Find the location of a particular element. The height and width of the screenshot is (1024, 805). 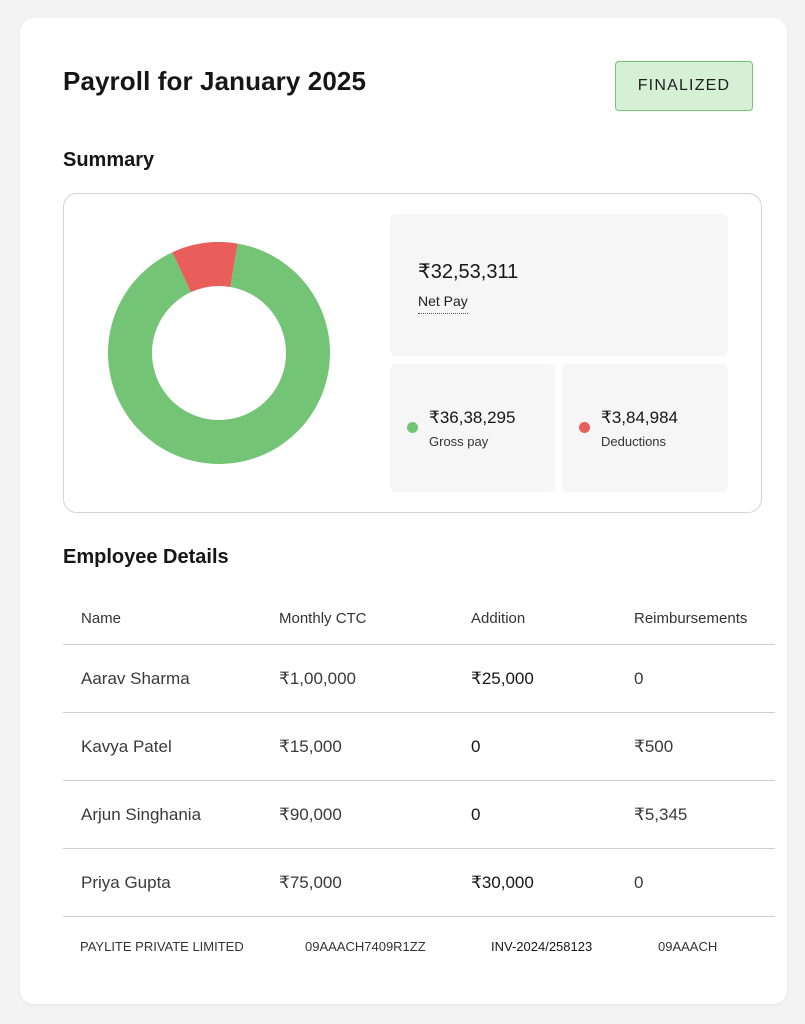

donut-slice-gross-pay is located at coordinates (219, 353).